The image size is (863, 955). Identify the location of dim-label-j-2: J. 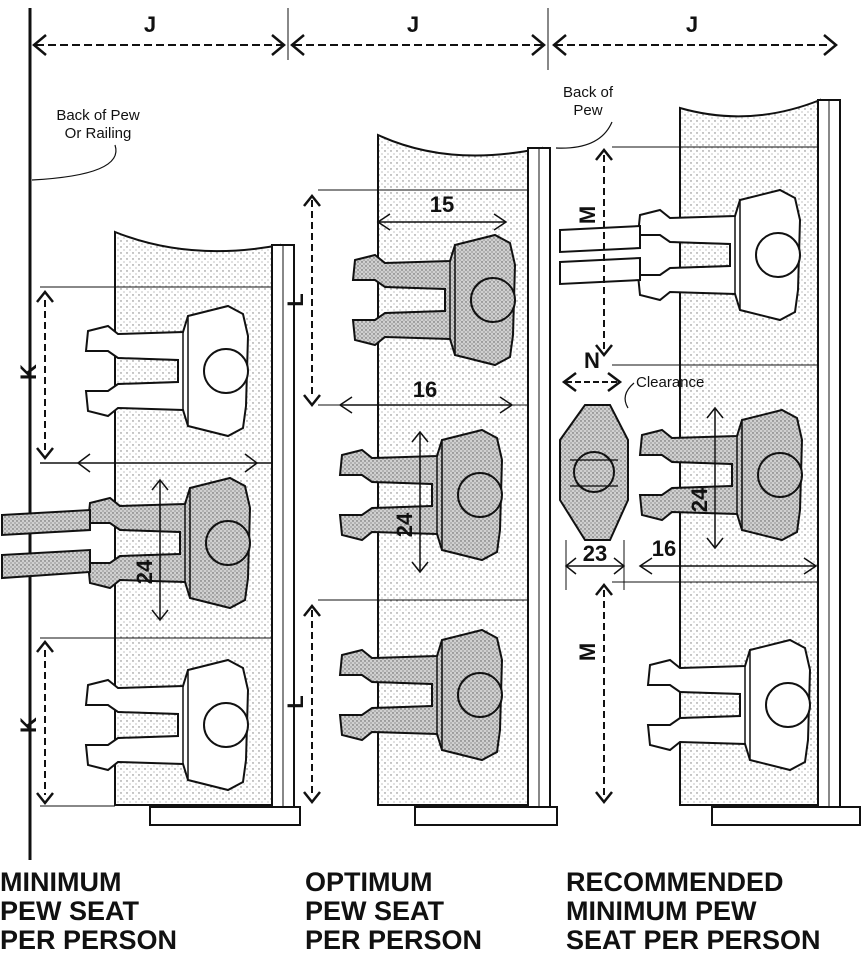
(413, 24).